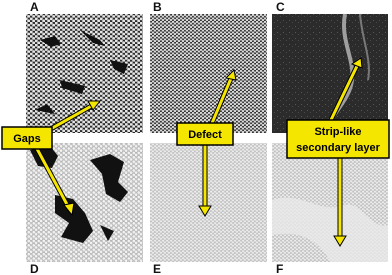  What do you see at coordinates (279, 268) in the screenshot?
I see `panel-label: F` at bounding box center [279, 268].